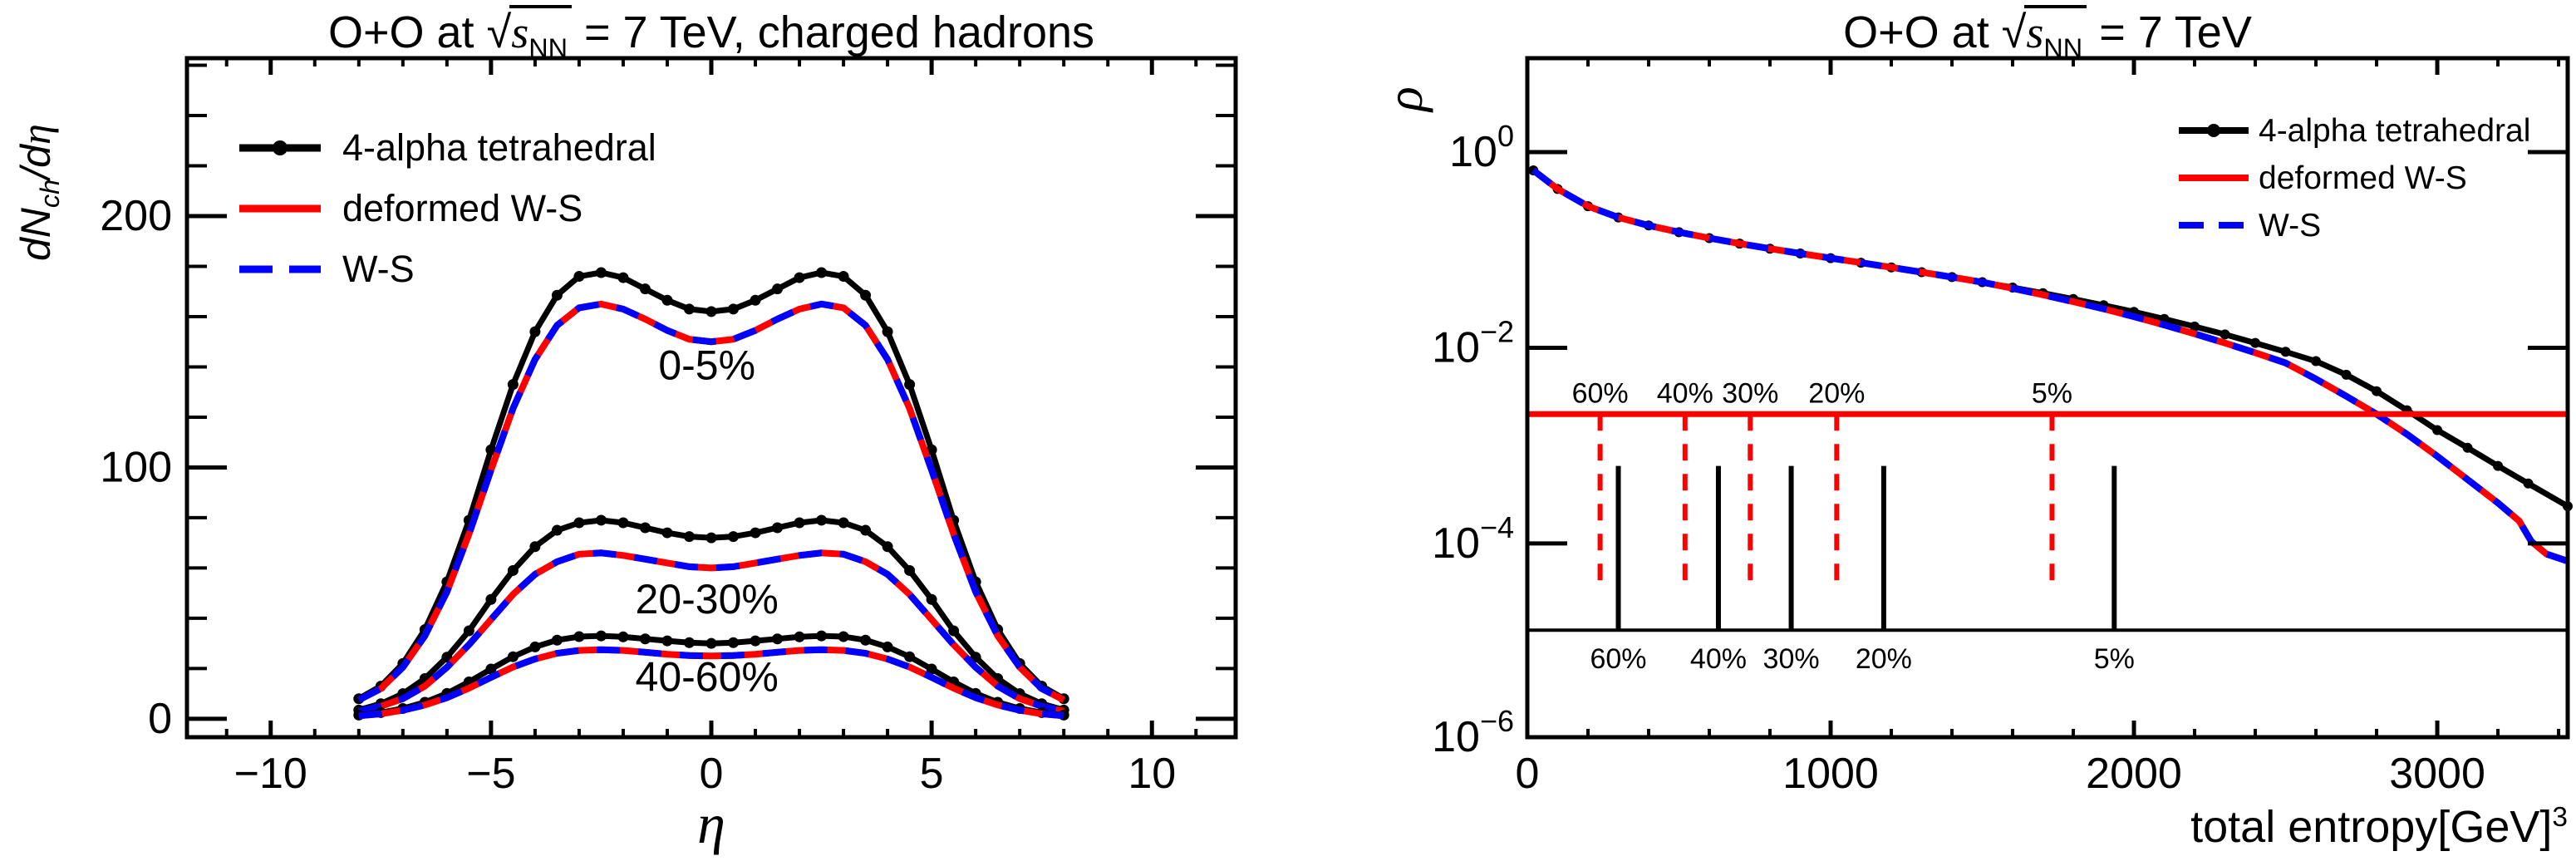 This screenshot has height=866, width=2576. Describe the element at coordinates (1884, 659) in the screenshot. I see `centrality-marker-label-lower: 20%` at that location.